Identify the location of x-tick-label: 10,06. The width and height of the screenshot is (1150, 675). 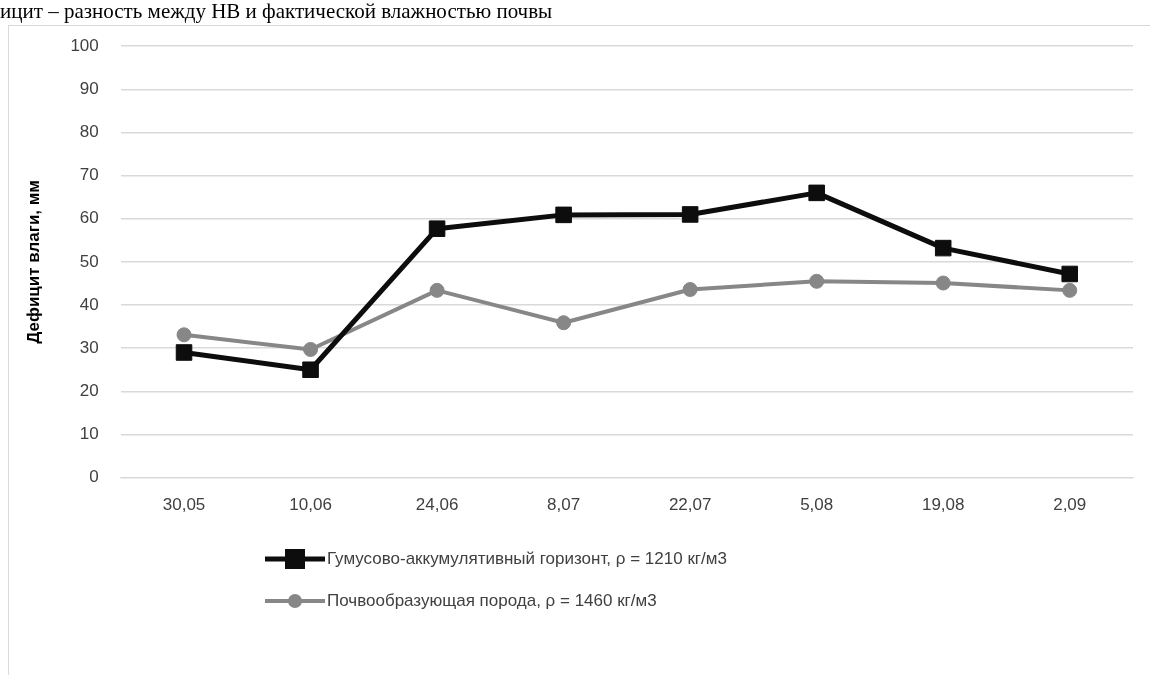
(310, 505).